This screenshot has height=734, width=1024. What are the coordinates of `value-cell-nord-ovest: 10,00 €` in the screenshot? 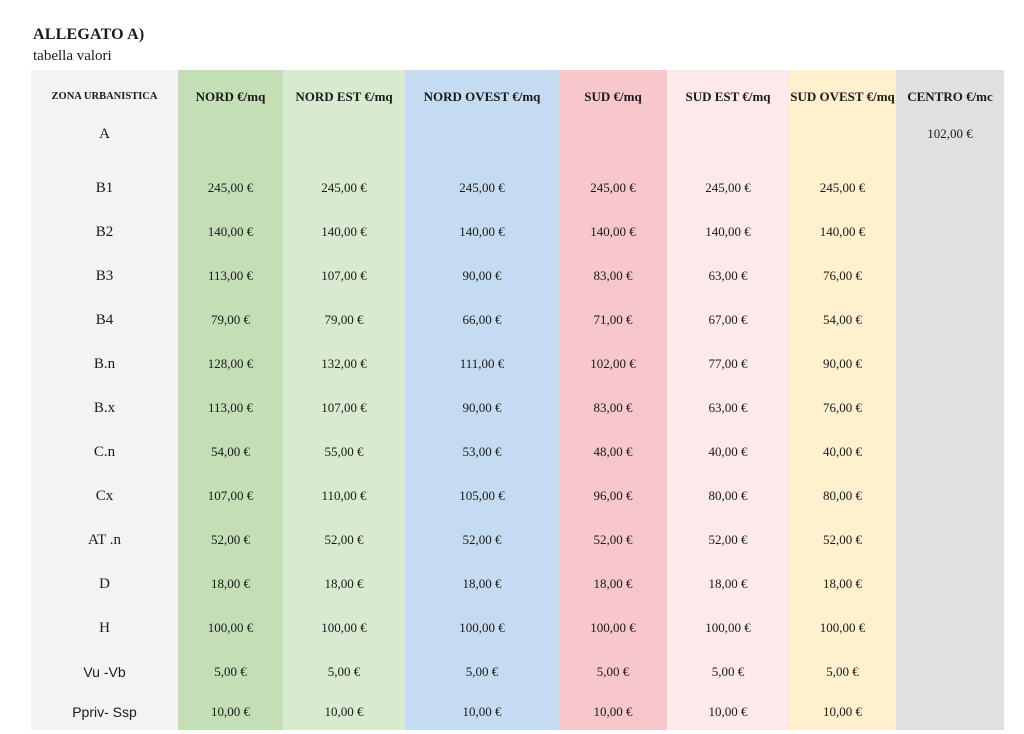 It's located at (482, 712).